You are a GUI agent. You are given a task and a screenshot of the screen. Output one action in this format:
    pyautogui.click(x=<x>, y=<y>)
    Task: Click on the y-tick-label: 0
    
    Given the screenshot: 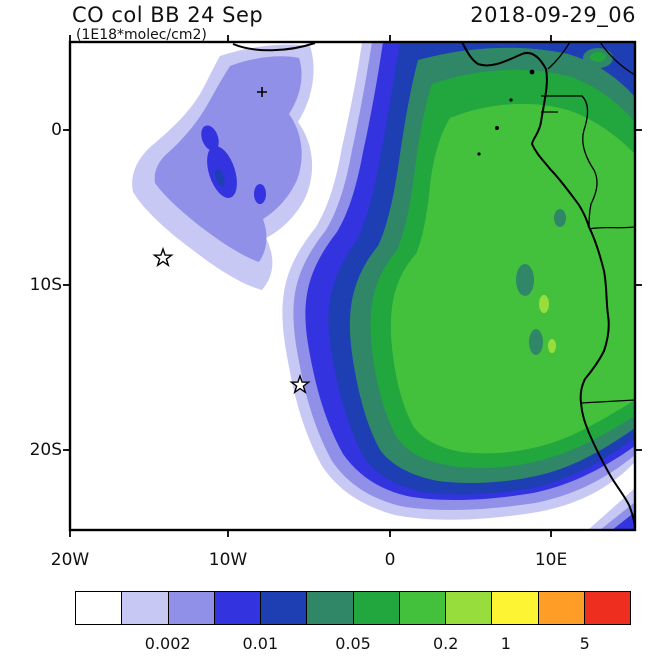 What is the action you would take?
    pyautogui.click(x=56, y=130)
    